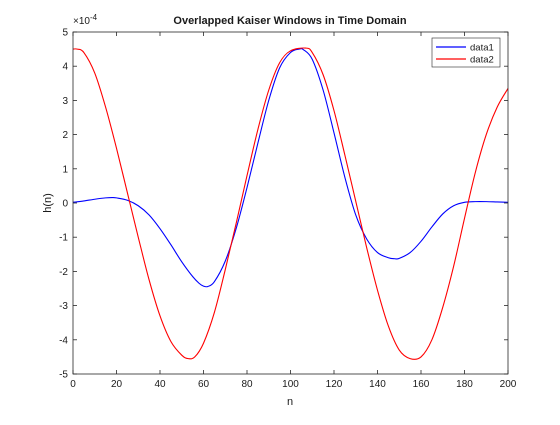 This screenshot has height=425, width=560. I want to click on x-tick-label: 180, so click(464, 384).